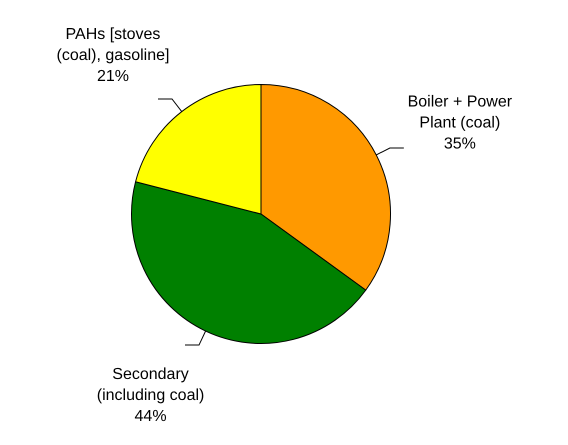 This screenshot has width=568, height=445. Describe the element at coordinates (460, 112) in the screenshot. I see `slice-label: Boiler + Power Plant (coal)` at that location.